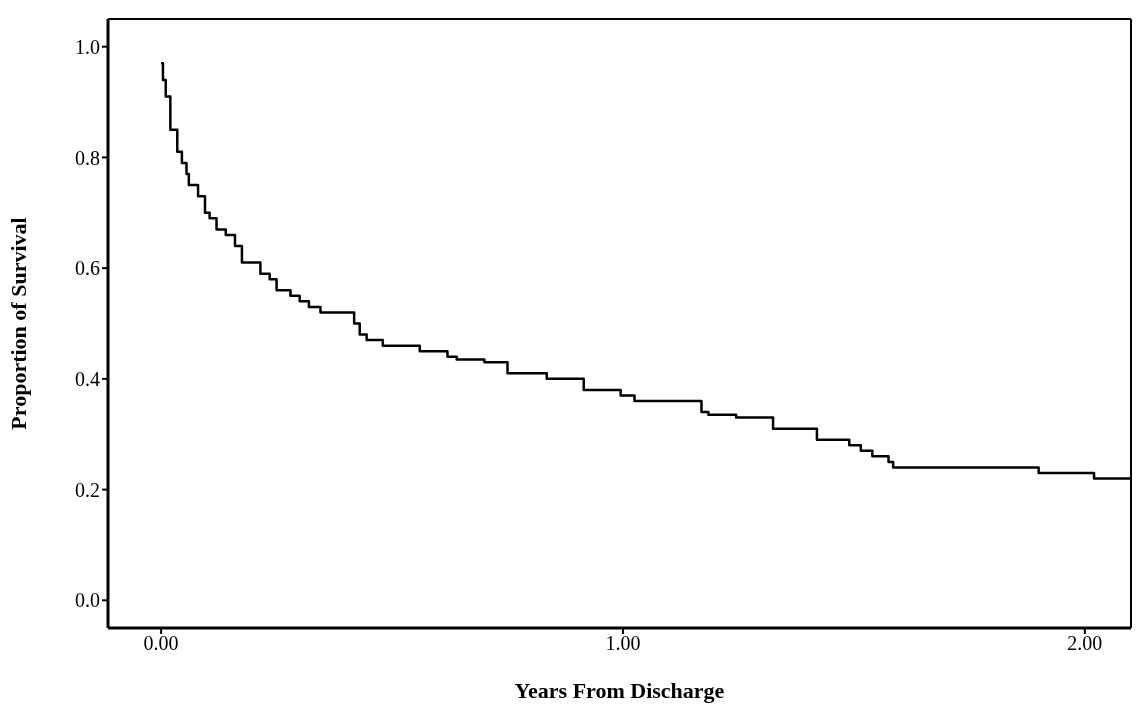 Image resolution: width=1140 pixels, height=715 pixels. Describe the element at coordinates (161, 643) in the screenshot. I see `x-tick-label: 0.00` at that location.